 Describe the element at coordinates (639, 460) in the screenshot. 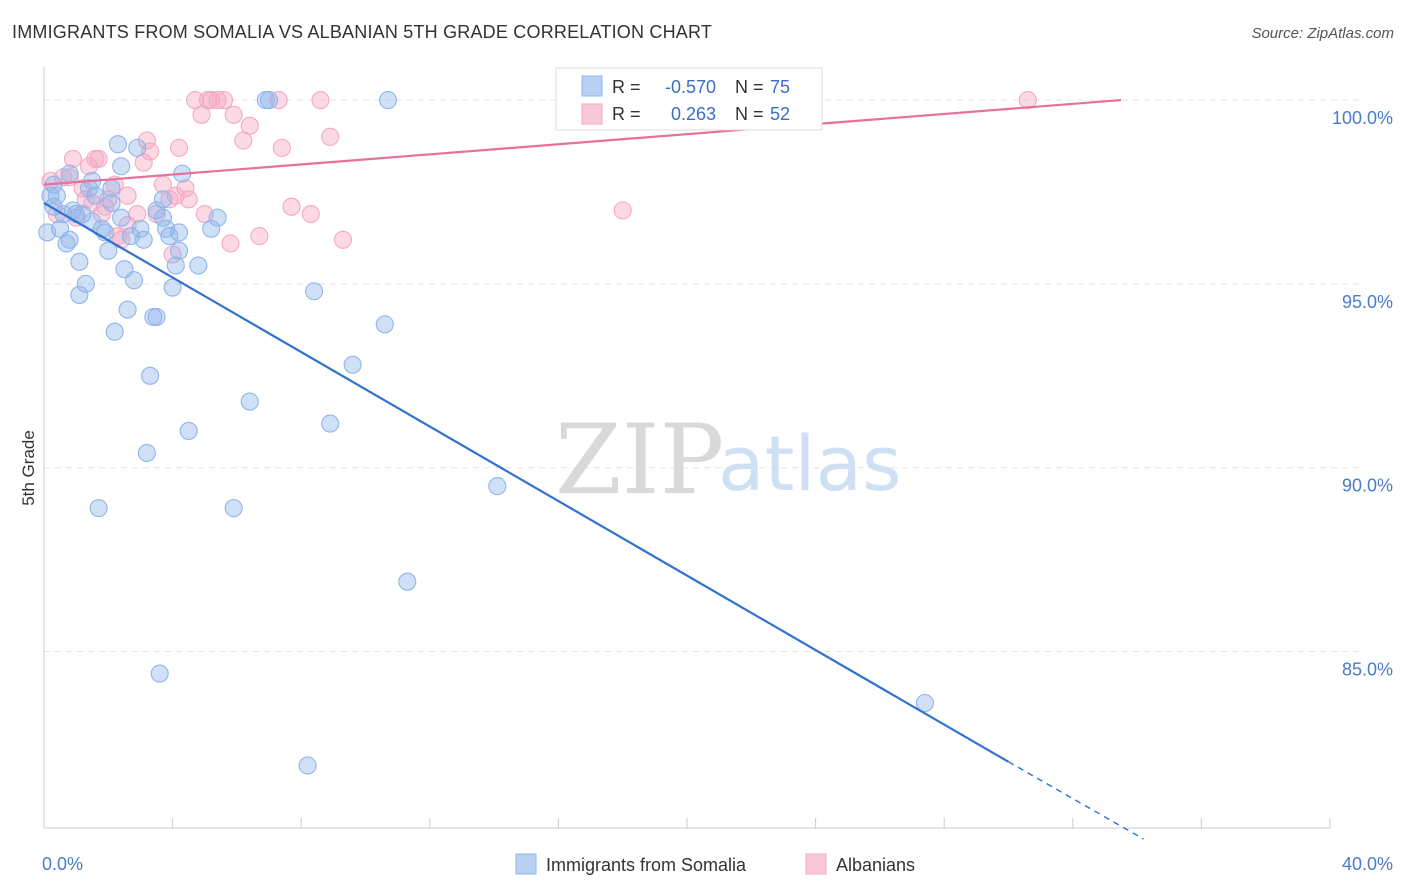

I see `watermark-zip: ZIP` at that location.